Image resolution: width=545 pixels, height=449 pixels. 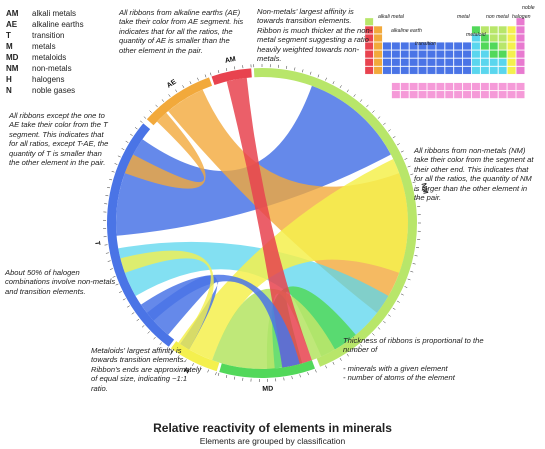 I want to click on segment-arc-md, so click(x=267, y=369).